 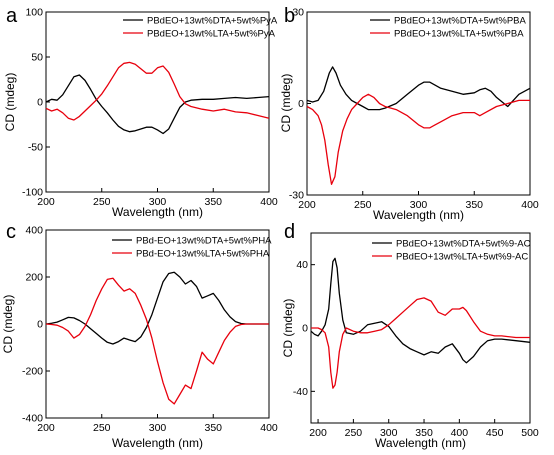 What do you see at coordinates (302, 265) in the screenshot?
I see `y-tick-label: 40` at bounding box center [302, 265].